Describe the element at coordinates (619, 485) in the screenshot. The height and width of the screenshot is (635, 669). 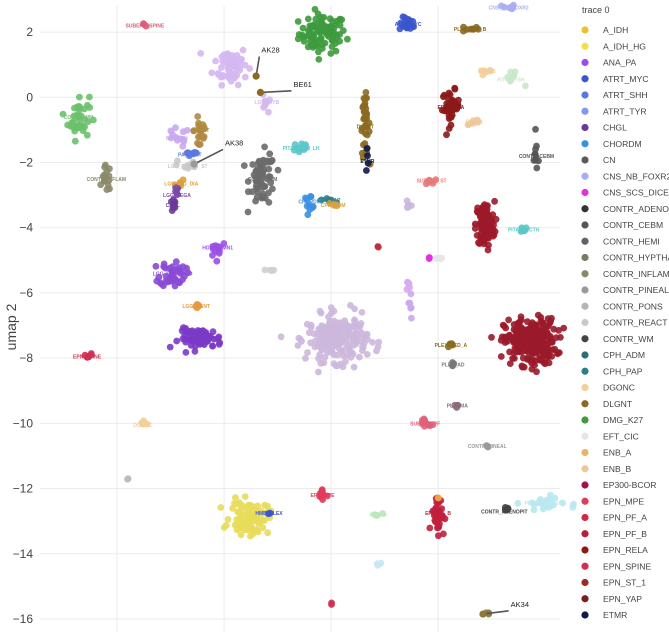
I see `legend-item: EP300-BCOR` at that location.